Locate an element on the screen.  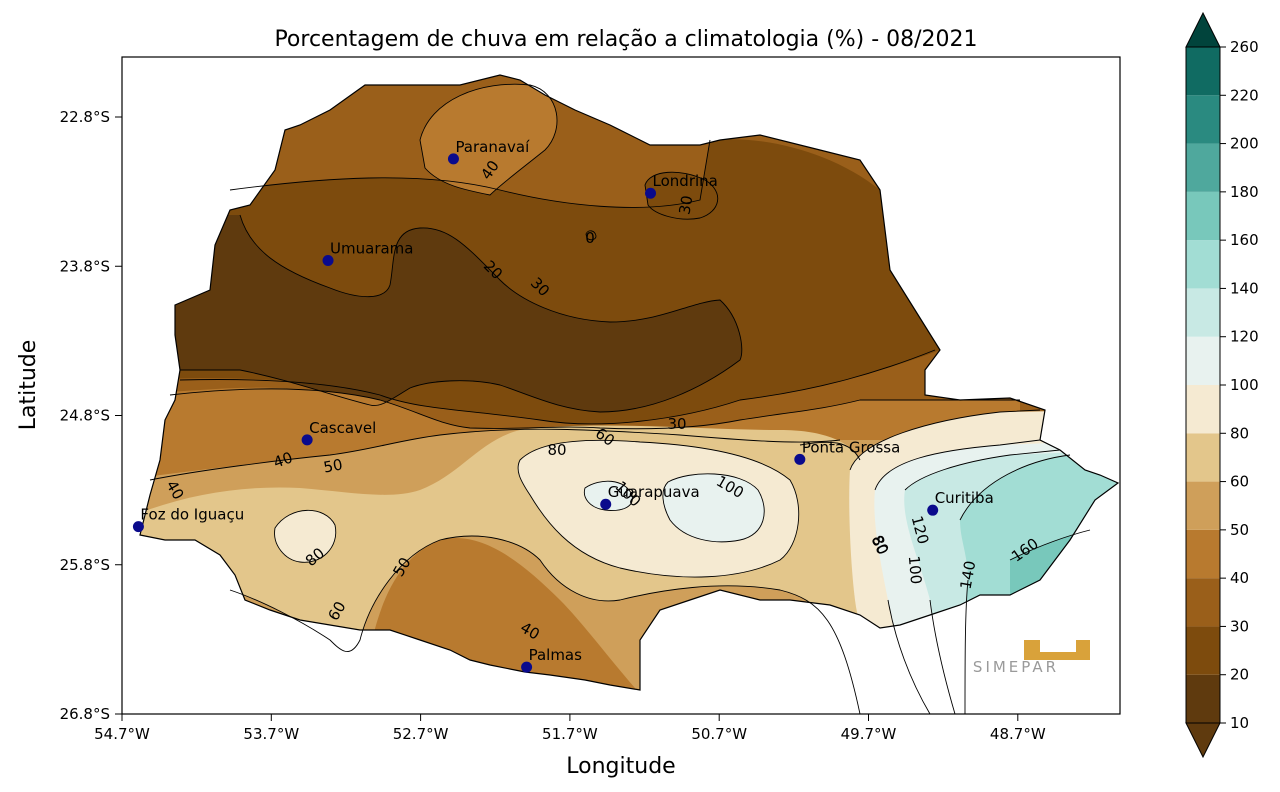
colorbar: 10 20 30 40 50 60 80 100 120 140 160 180 200 220 260 is located at coordinates (1222, 385).